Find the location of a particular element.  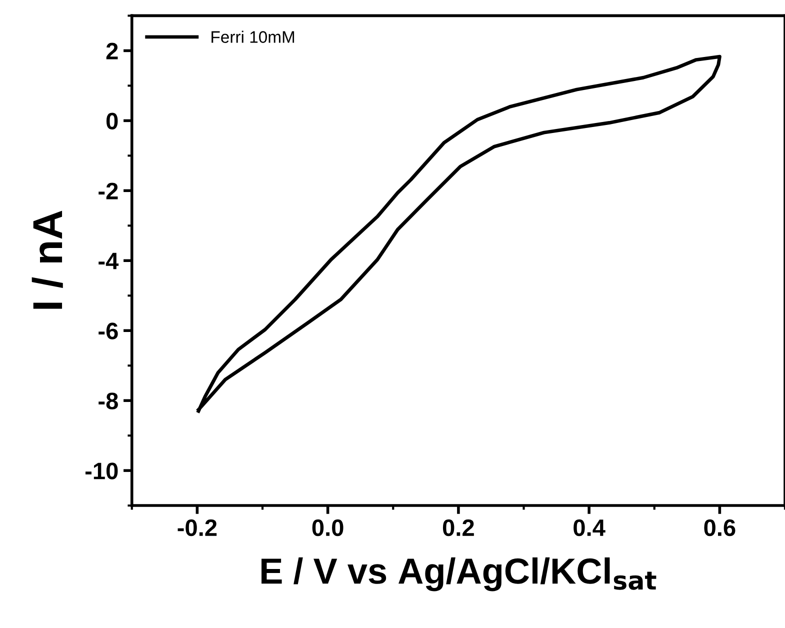

y-axis-title: I / nA is located at coordinates (47, 259).